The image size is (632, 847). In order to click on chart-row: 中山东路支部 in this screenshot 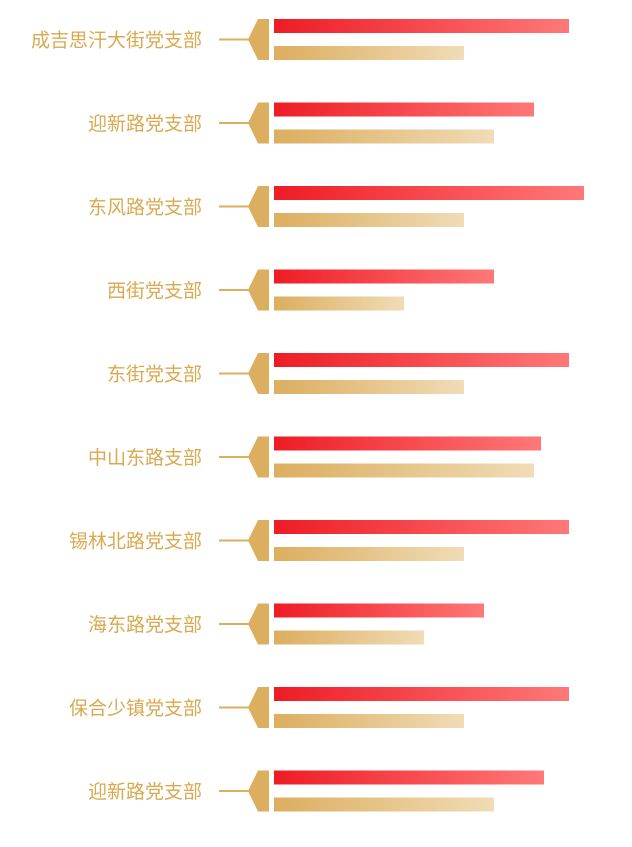, I will do `click(314, 457)`.